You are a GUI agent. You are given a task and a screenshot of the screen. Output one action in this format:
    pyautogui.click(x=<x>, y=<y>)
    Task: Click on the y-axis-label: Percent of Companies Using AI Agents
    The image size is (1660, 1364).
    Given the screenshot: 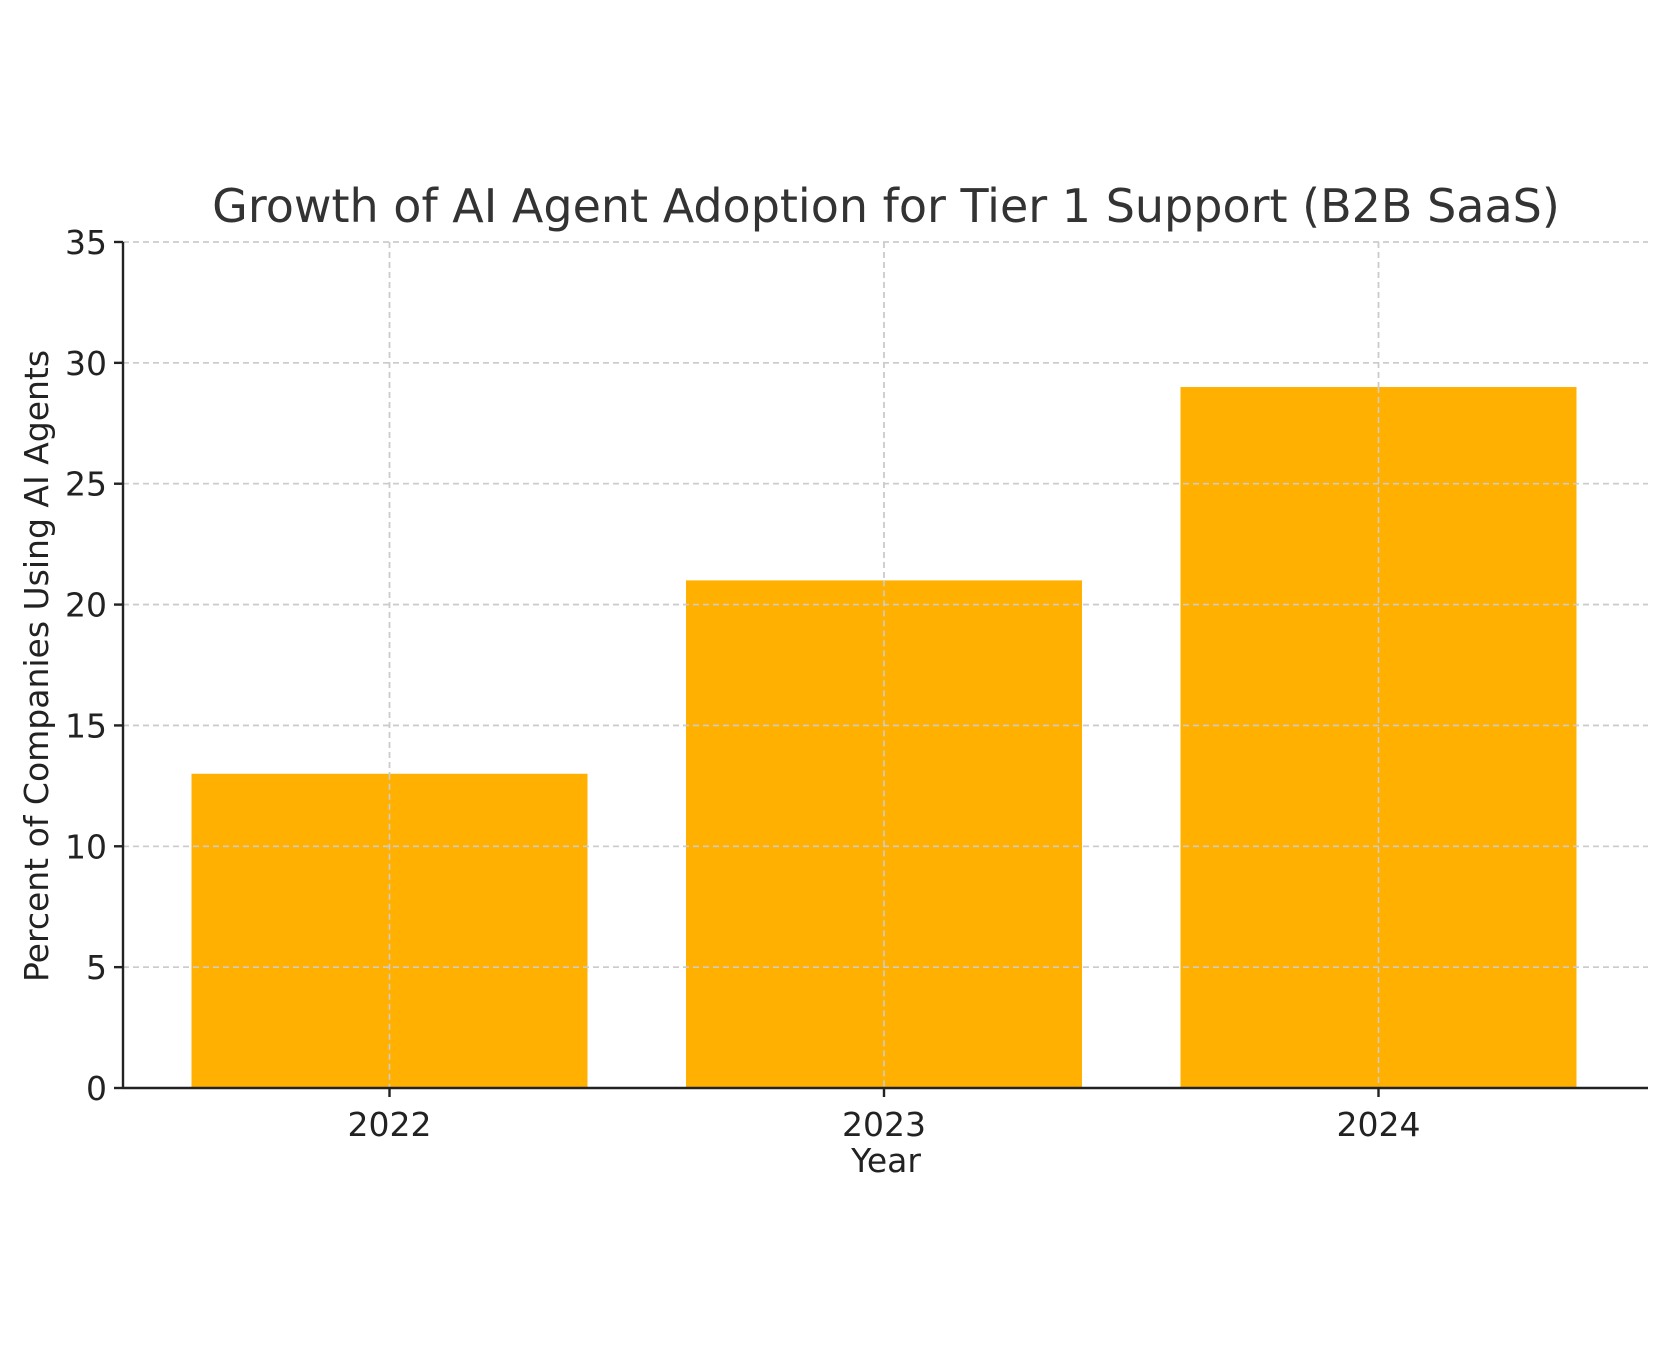 What is the action you would take?
    pyautogui.click(x=36, y=666)
    